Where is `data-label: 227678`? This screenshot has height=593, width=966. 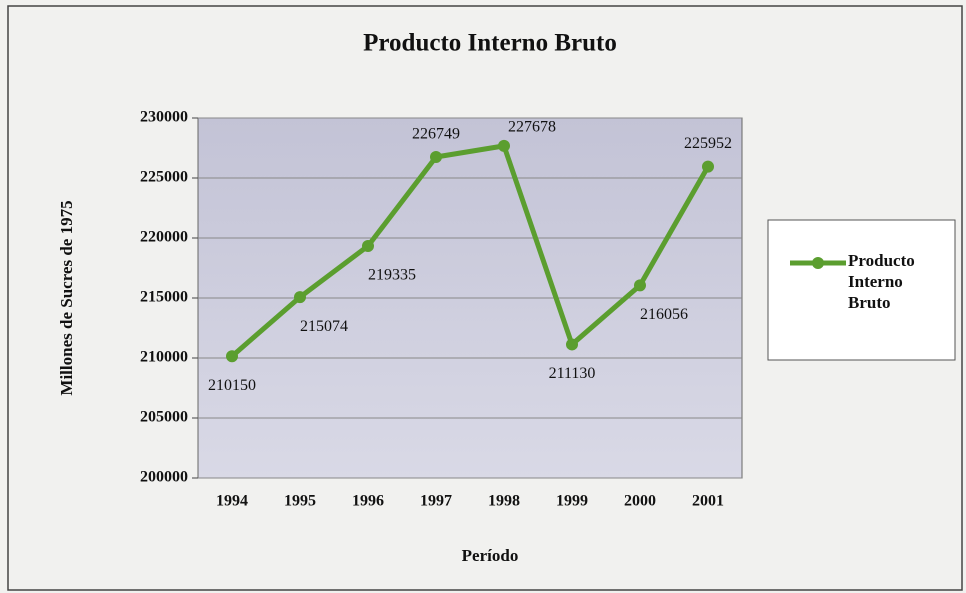
data-label: 227678 is located at coordinates (532, 127).